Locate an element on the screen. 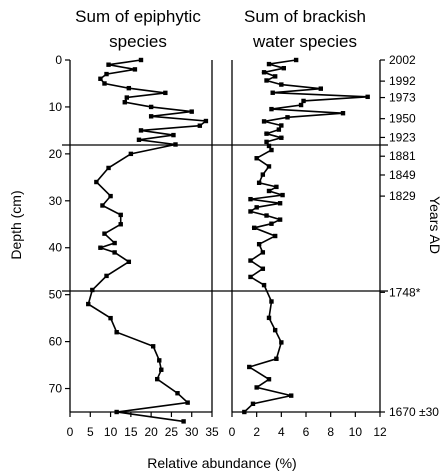  y-tick-label: 10 is located at coordinates (56, 107).